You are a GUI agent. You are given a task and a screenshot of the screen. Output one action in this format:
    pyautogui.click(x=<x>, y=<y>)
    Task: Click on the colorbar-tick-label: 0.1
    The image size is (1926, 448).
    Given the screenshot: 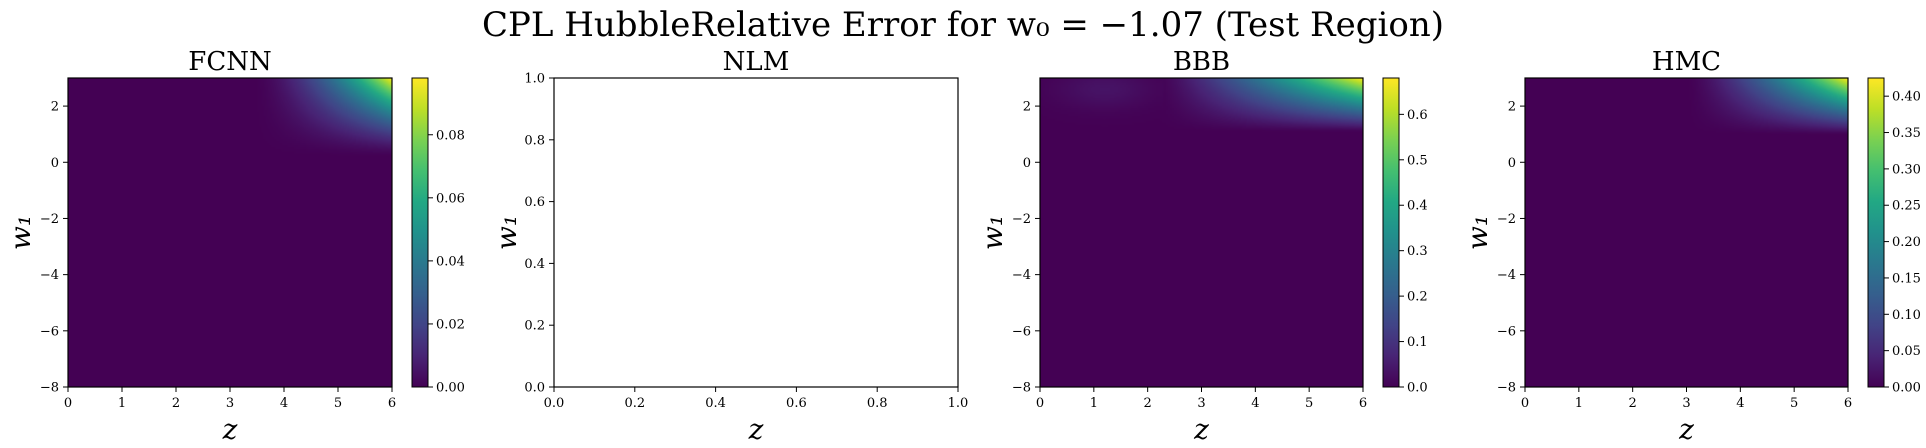 What is the action you would take?
    pyautogui.click(x=1417, y=342)
    